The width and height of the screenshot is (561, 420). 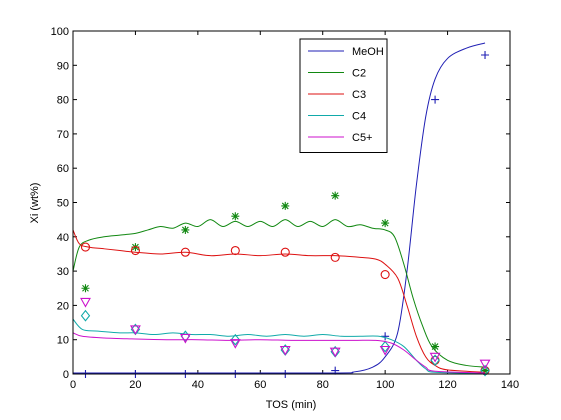 What do you see at coordinates (63, 341) in the screenshot?
I see `y-tick-label: 10` at bounding box center [63, 341].